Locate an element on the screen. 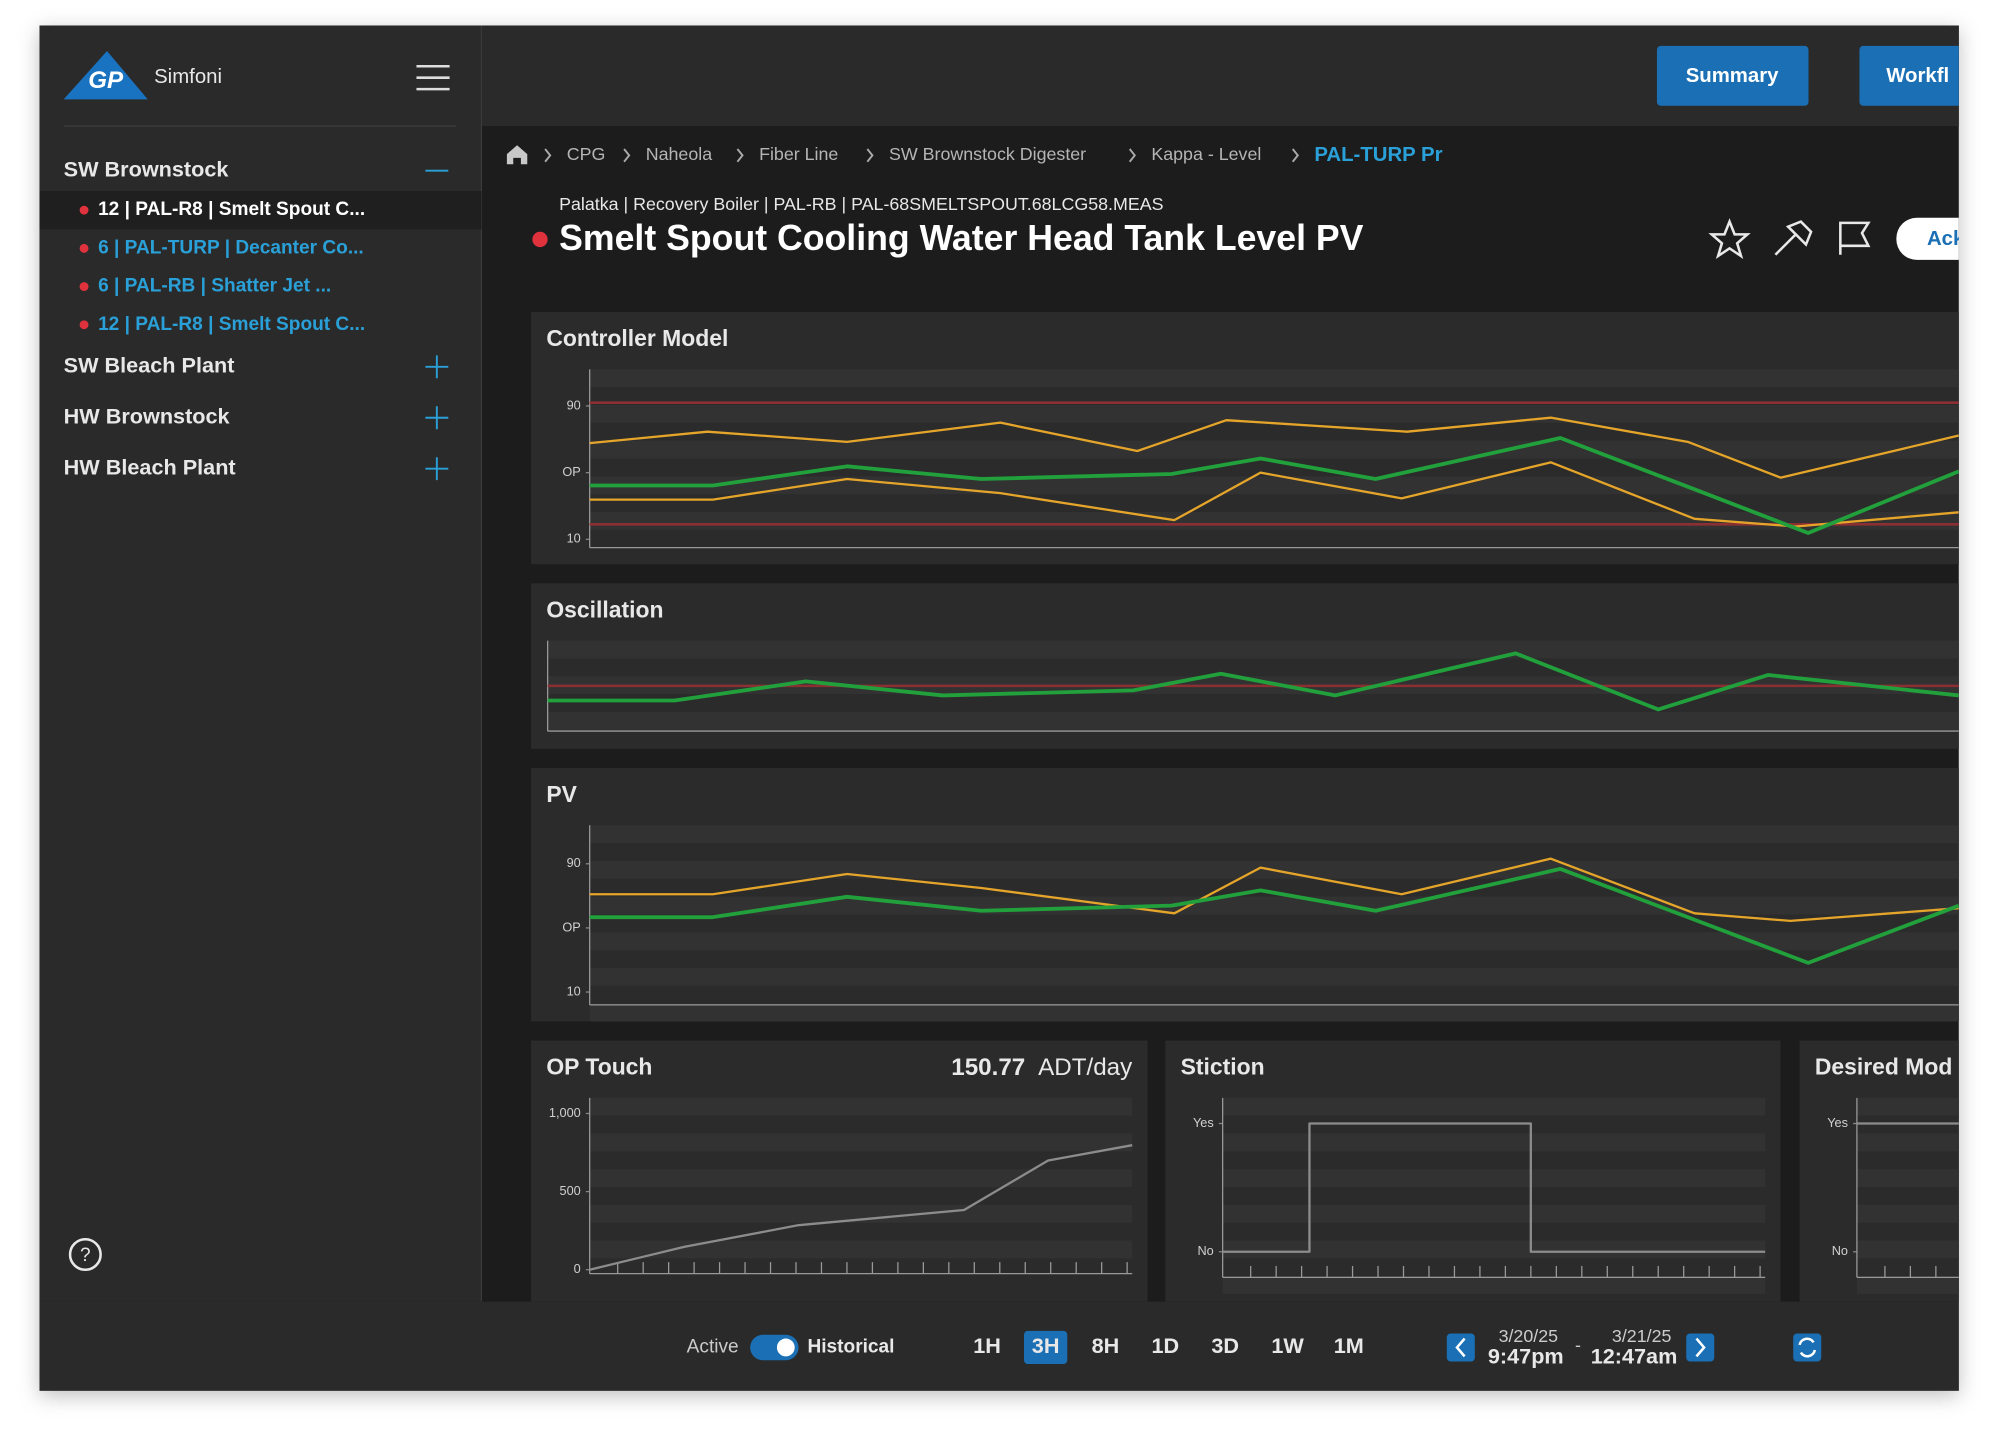 The image size is (1997, 1443). range-button: 8H is located at coordinates (1106, 1345).